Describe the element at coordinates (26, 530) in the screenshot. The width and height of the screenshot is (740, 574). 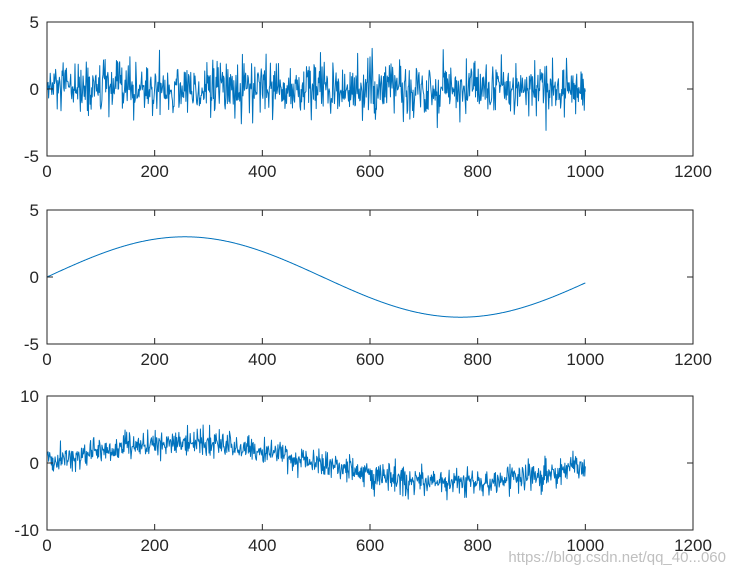
I see `y-tick-label: -10` at that location.